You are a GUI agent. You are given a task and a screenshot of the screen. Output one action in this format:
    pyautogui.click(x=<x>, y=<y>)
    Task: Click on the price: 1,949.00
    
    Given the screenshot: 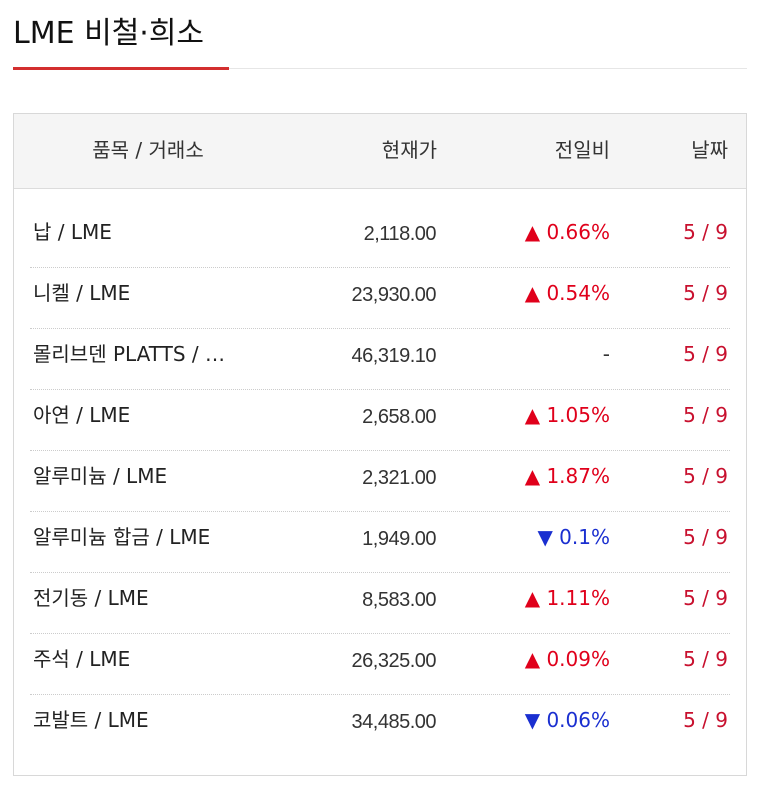 What is the action you would take?
    pyautogui.click(x=399, y=539)
    